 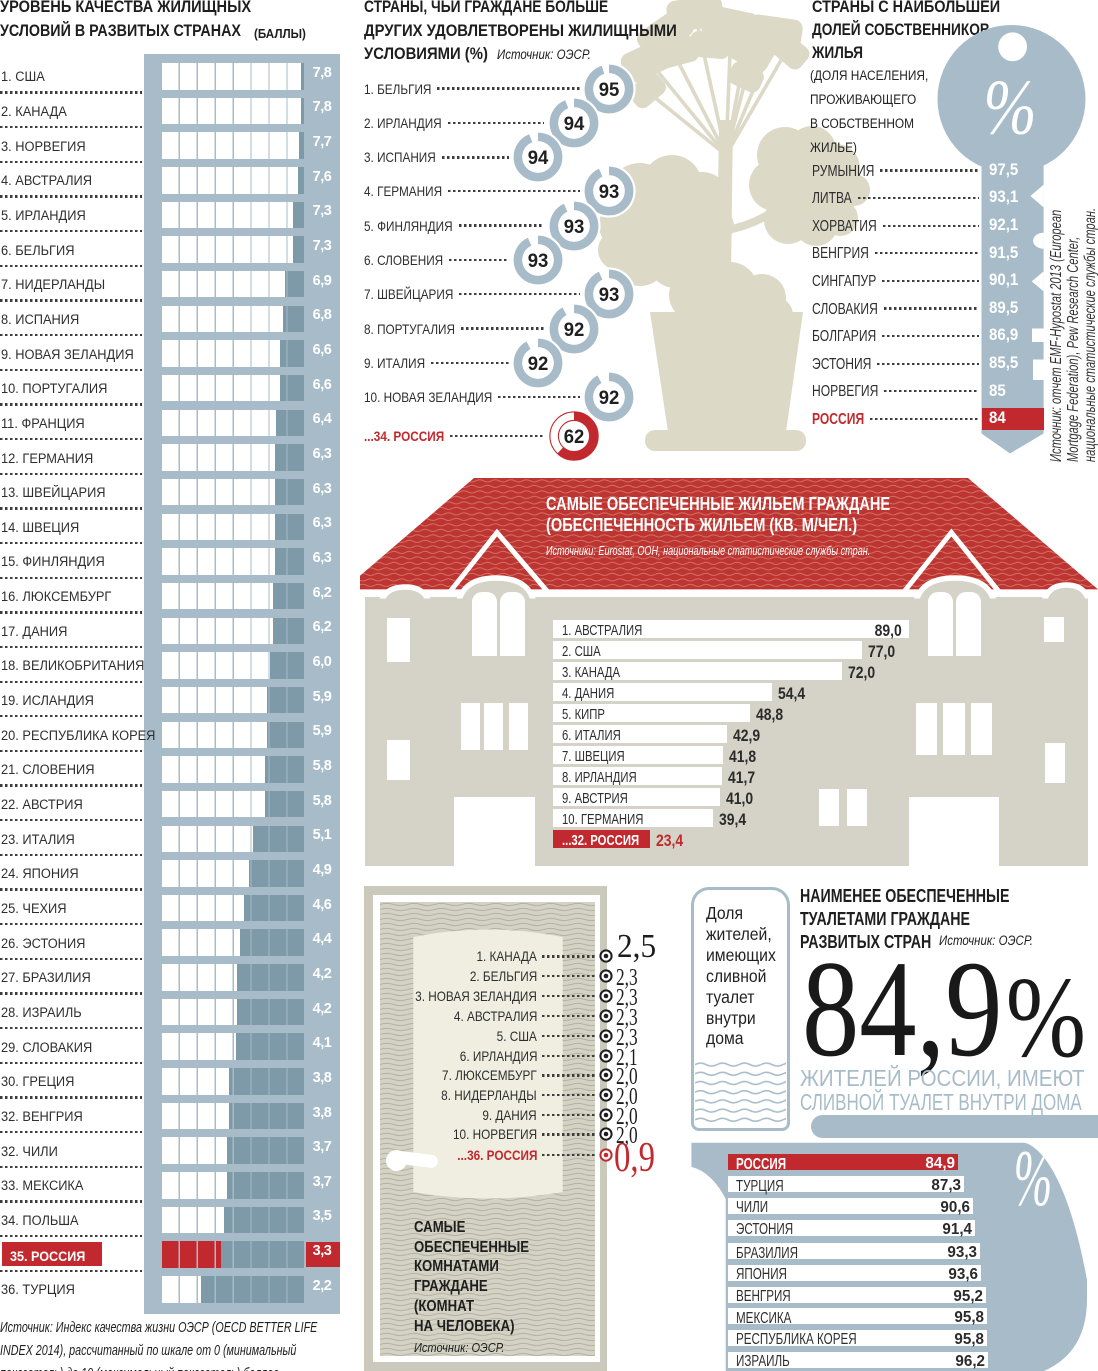 What do you see at coordinates (609, 90) in the screenshot?
I see `svg-text: 95` at bounding box center [609, 90].